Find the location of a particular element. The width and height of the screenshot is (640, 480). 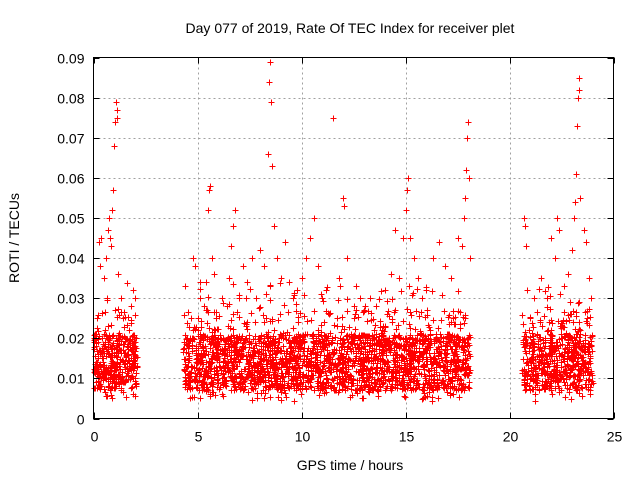

x-tick-label: 15 is located at coordinates (407, 437).